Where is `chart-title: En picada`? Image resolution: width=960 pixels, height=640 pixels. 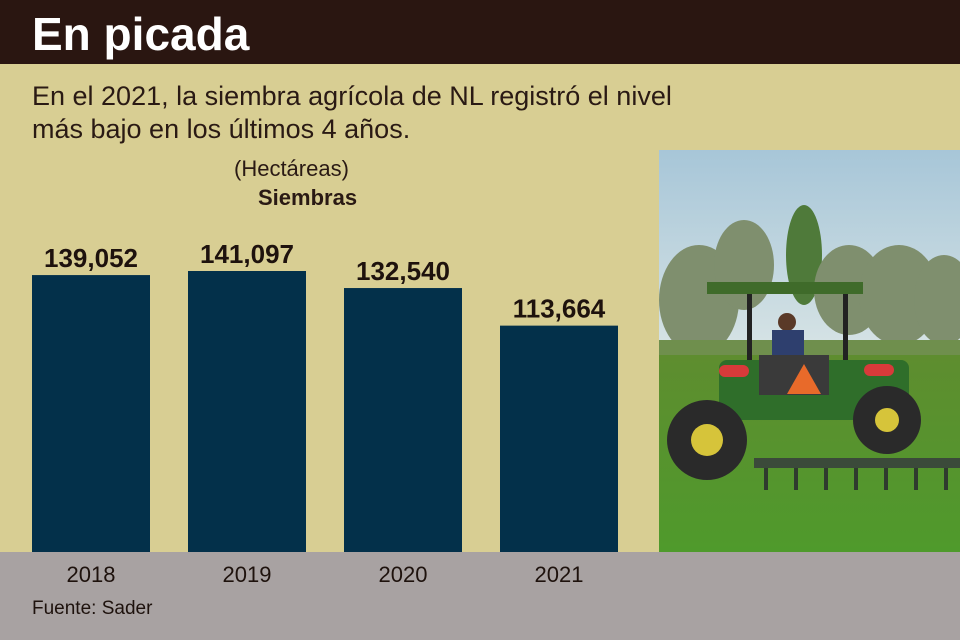
chart-title: En picada is located at coordinates (141, 34).